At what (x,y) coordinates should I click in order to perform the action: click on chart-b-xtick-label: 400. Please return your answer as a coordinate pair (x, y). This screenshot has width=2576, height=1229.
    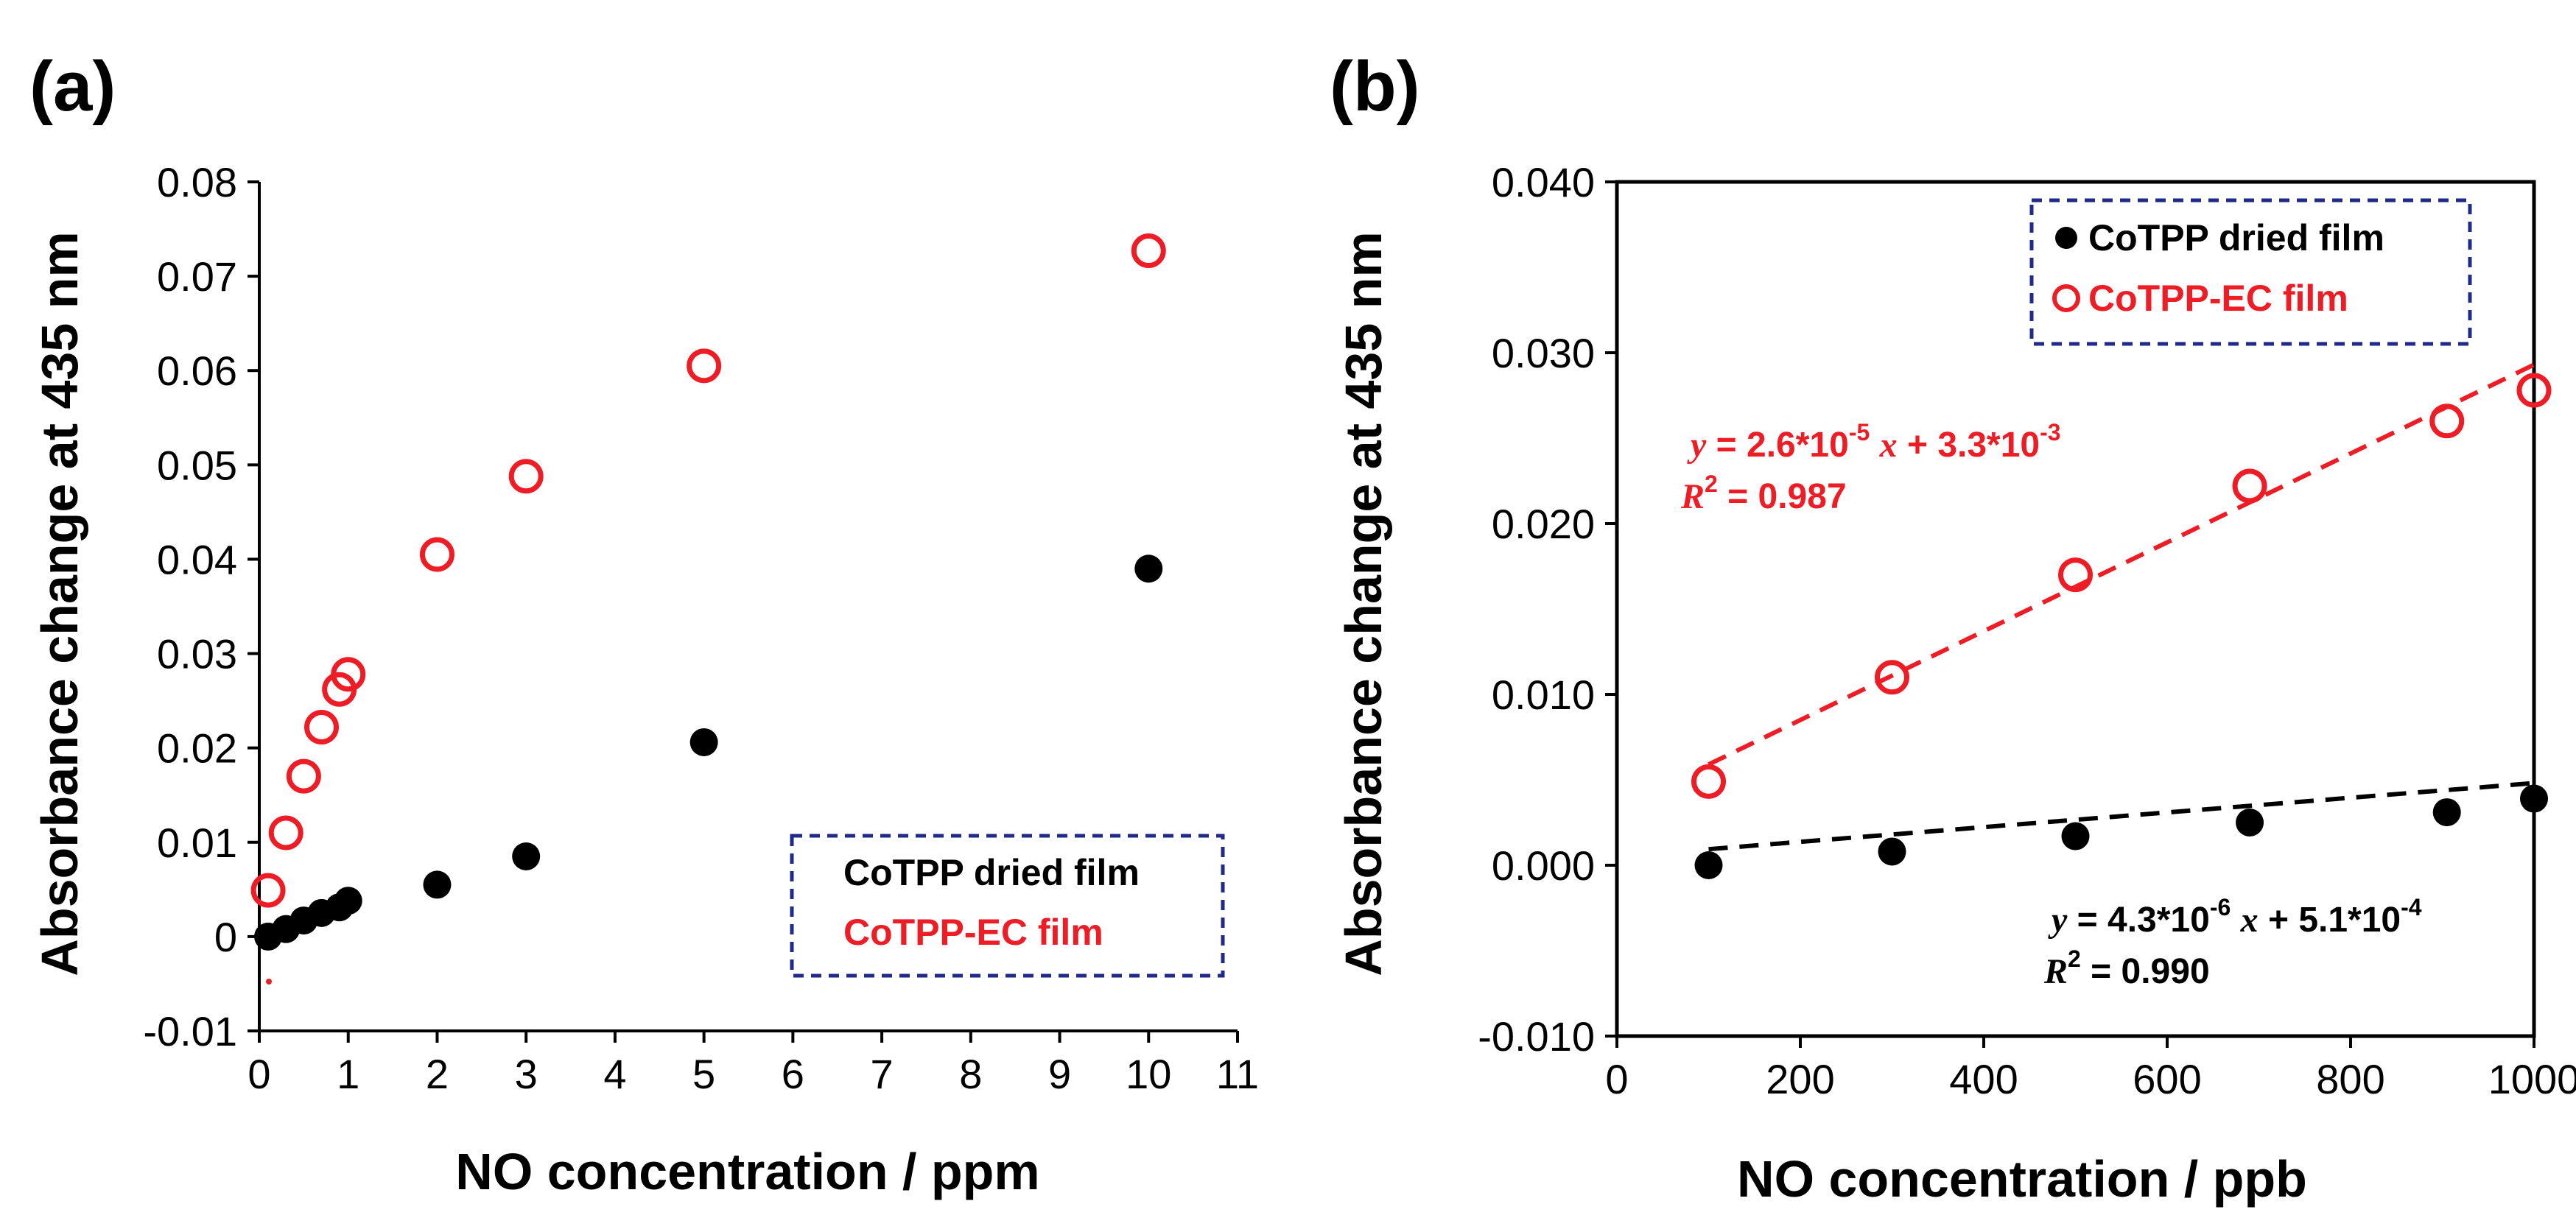
    Looking at the image, I should click on (1983, 1079).